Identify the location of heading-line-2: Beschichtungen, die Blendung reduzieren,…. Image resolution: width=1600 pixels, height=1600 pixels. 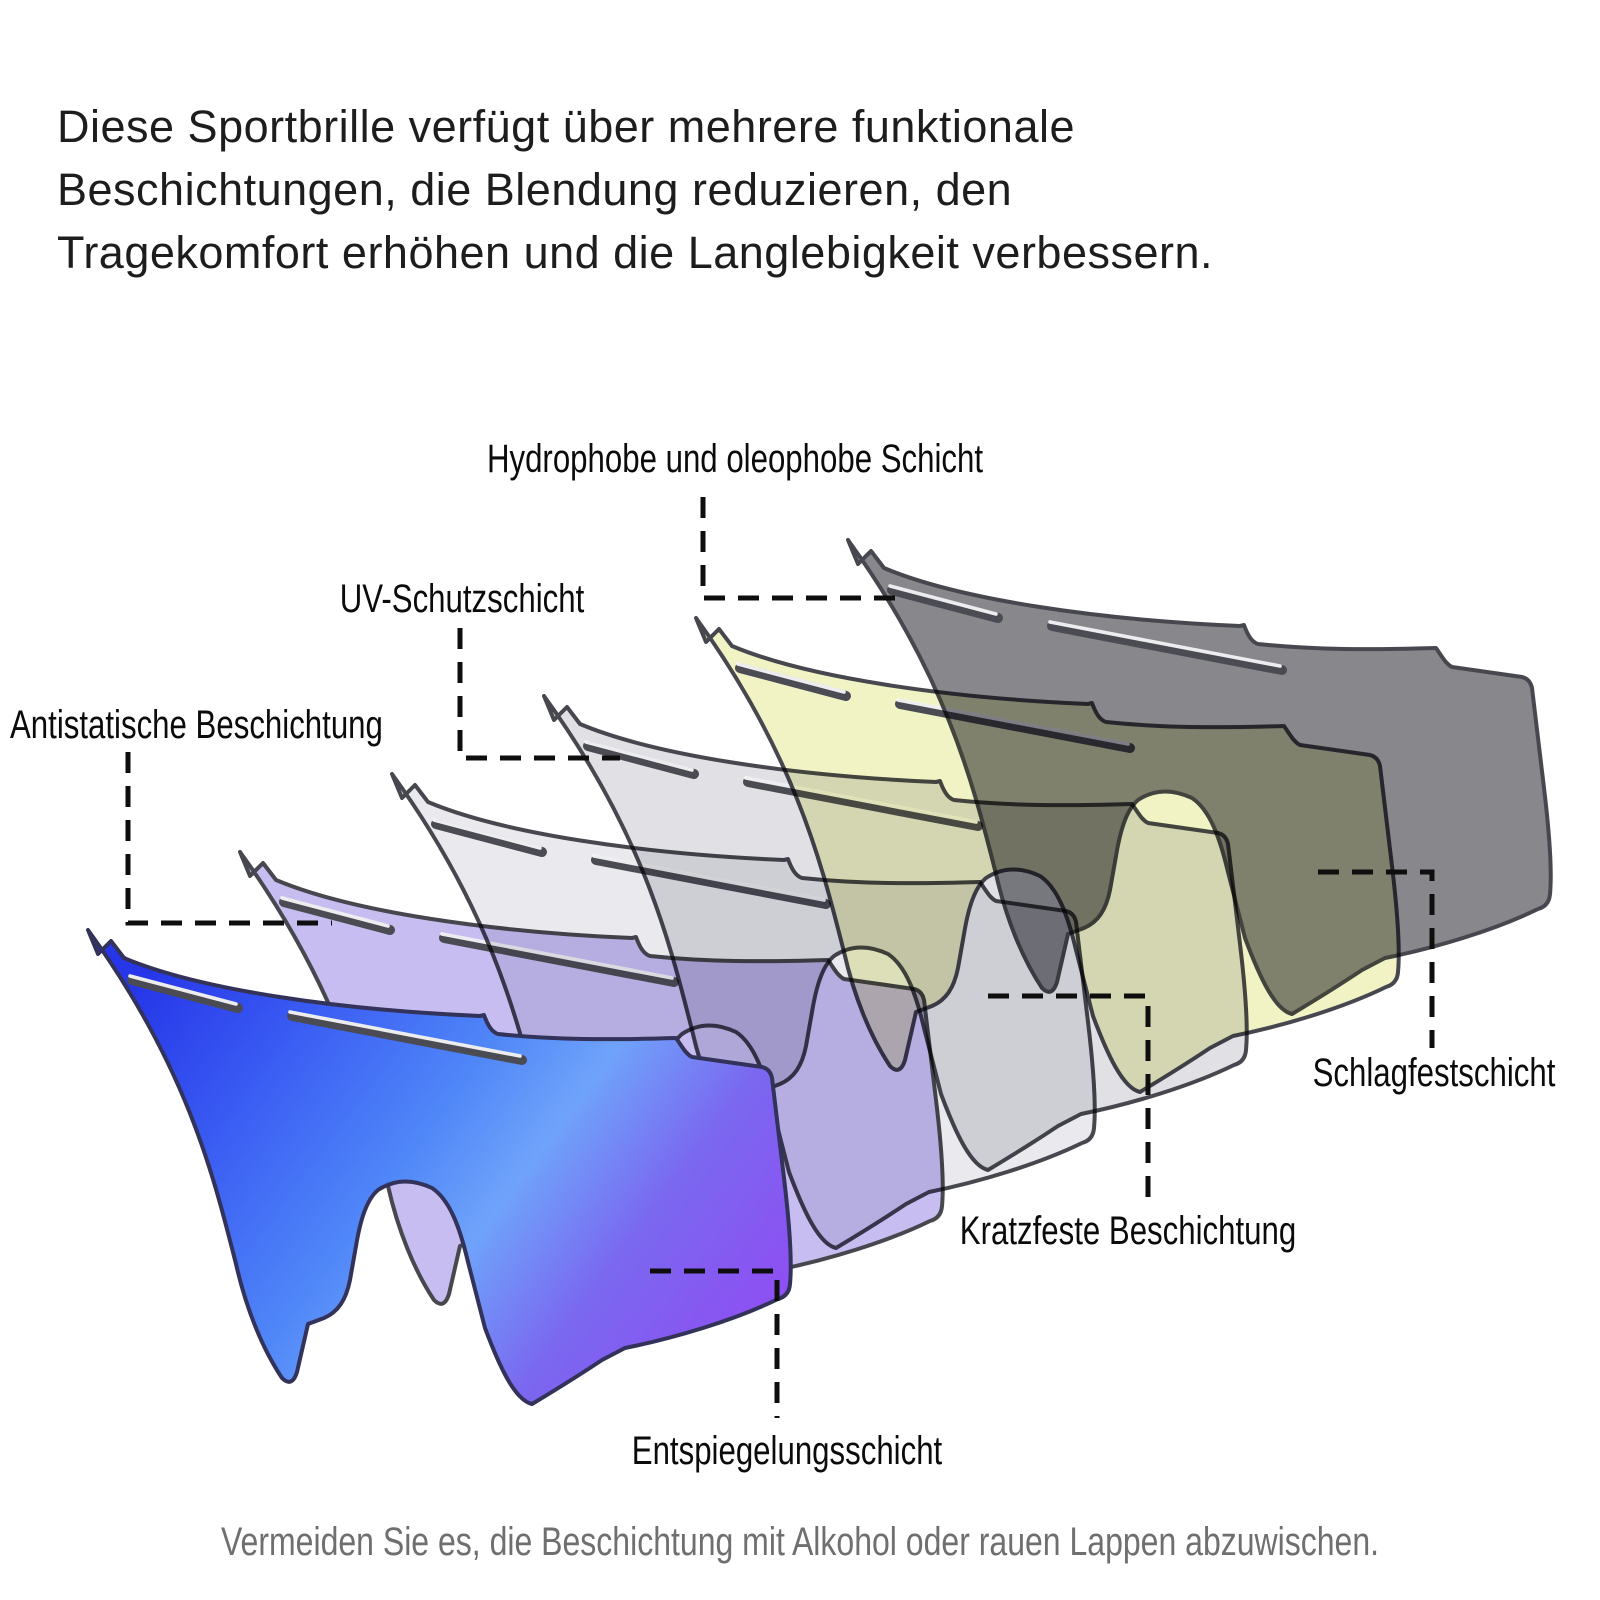
(535, 189).